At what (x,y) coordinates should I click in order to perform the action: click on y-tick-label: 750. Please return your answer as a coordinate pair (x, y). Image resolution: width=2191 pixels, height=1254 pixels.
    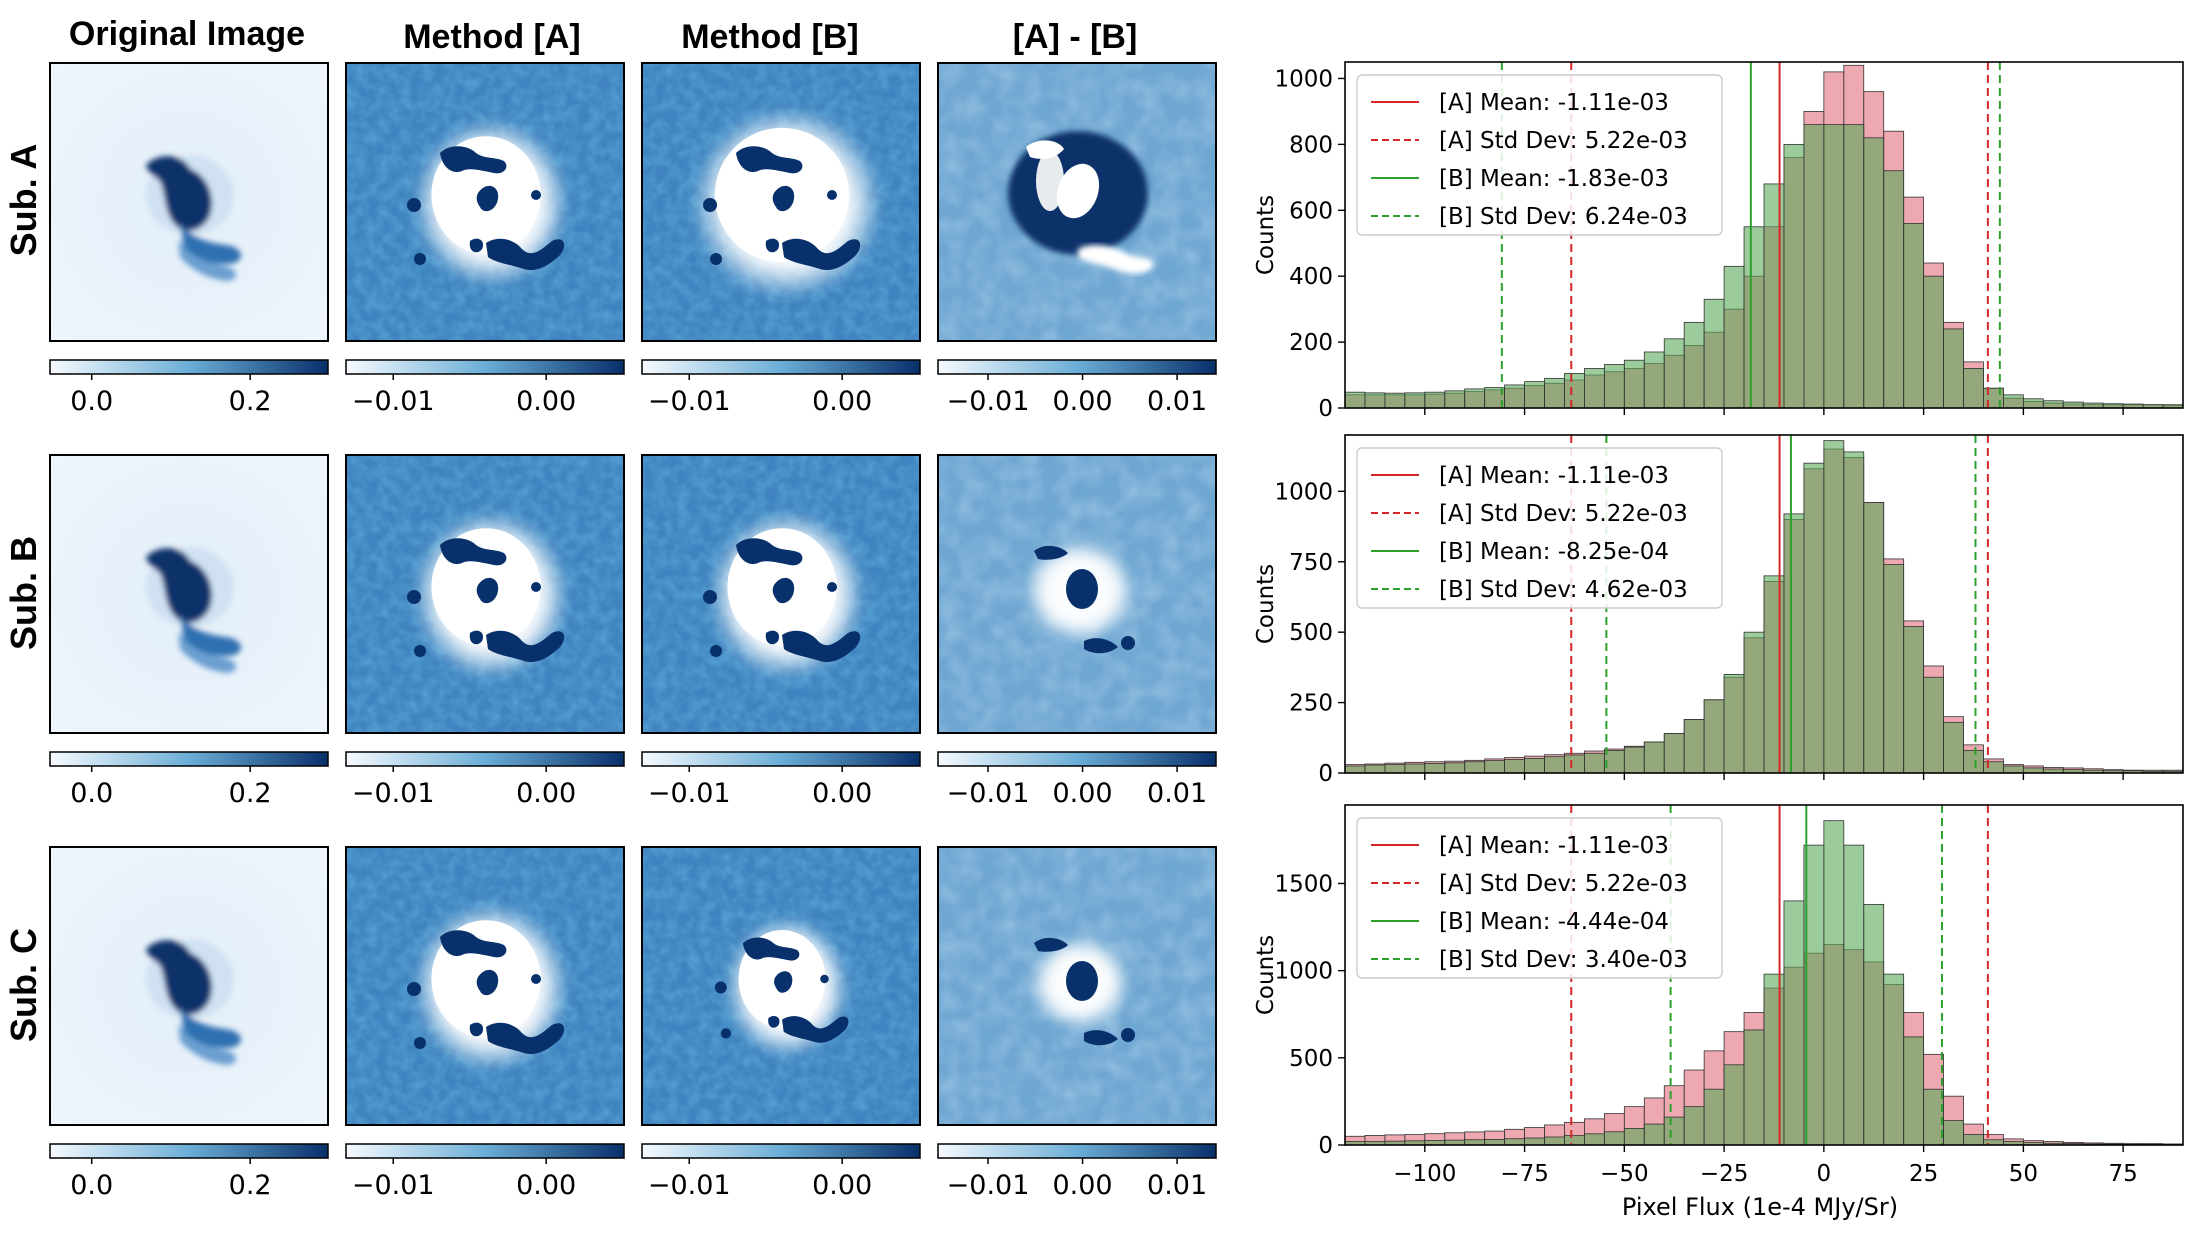
    Looking at the image, I should click on (1311, 563).